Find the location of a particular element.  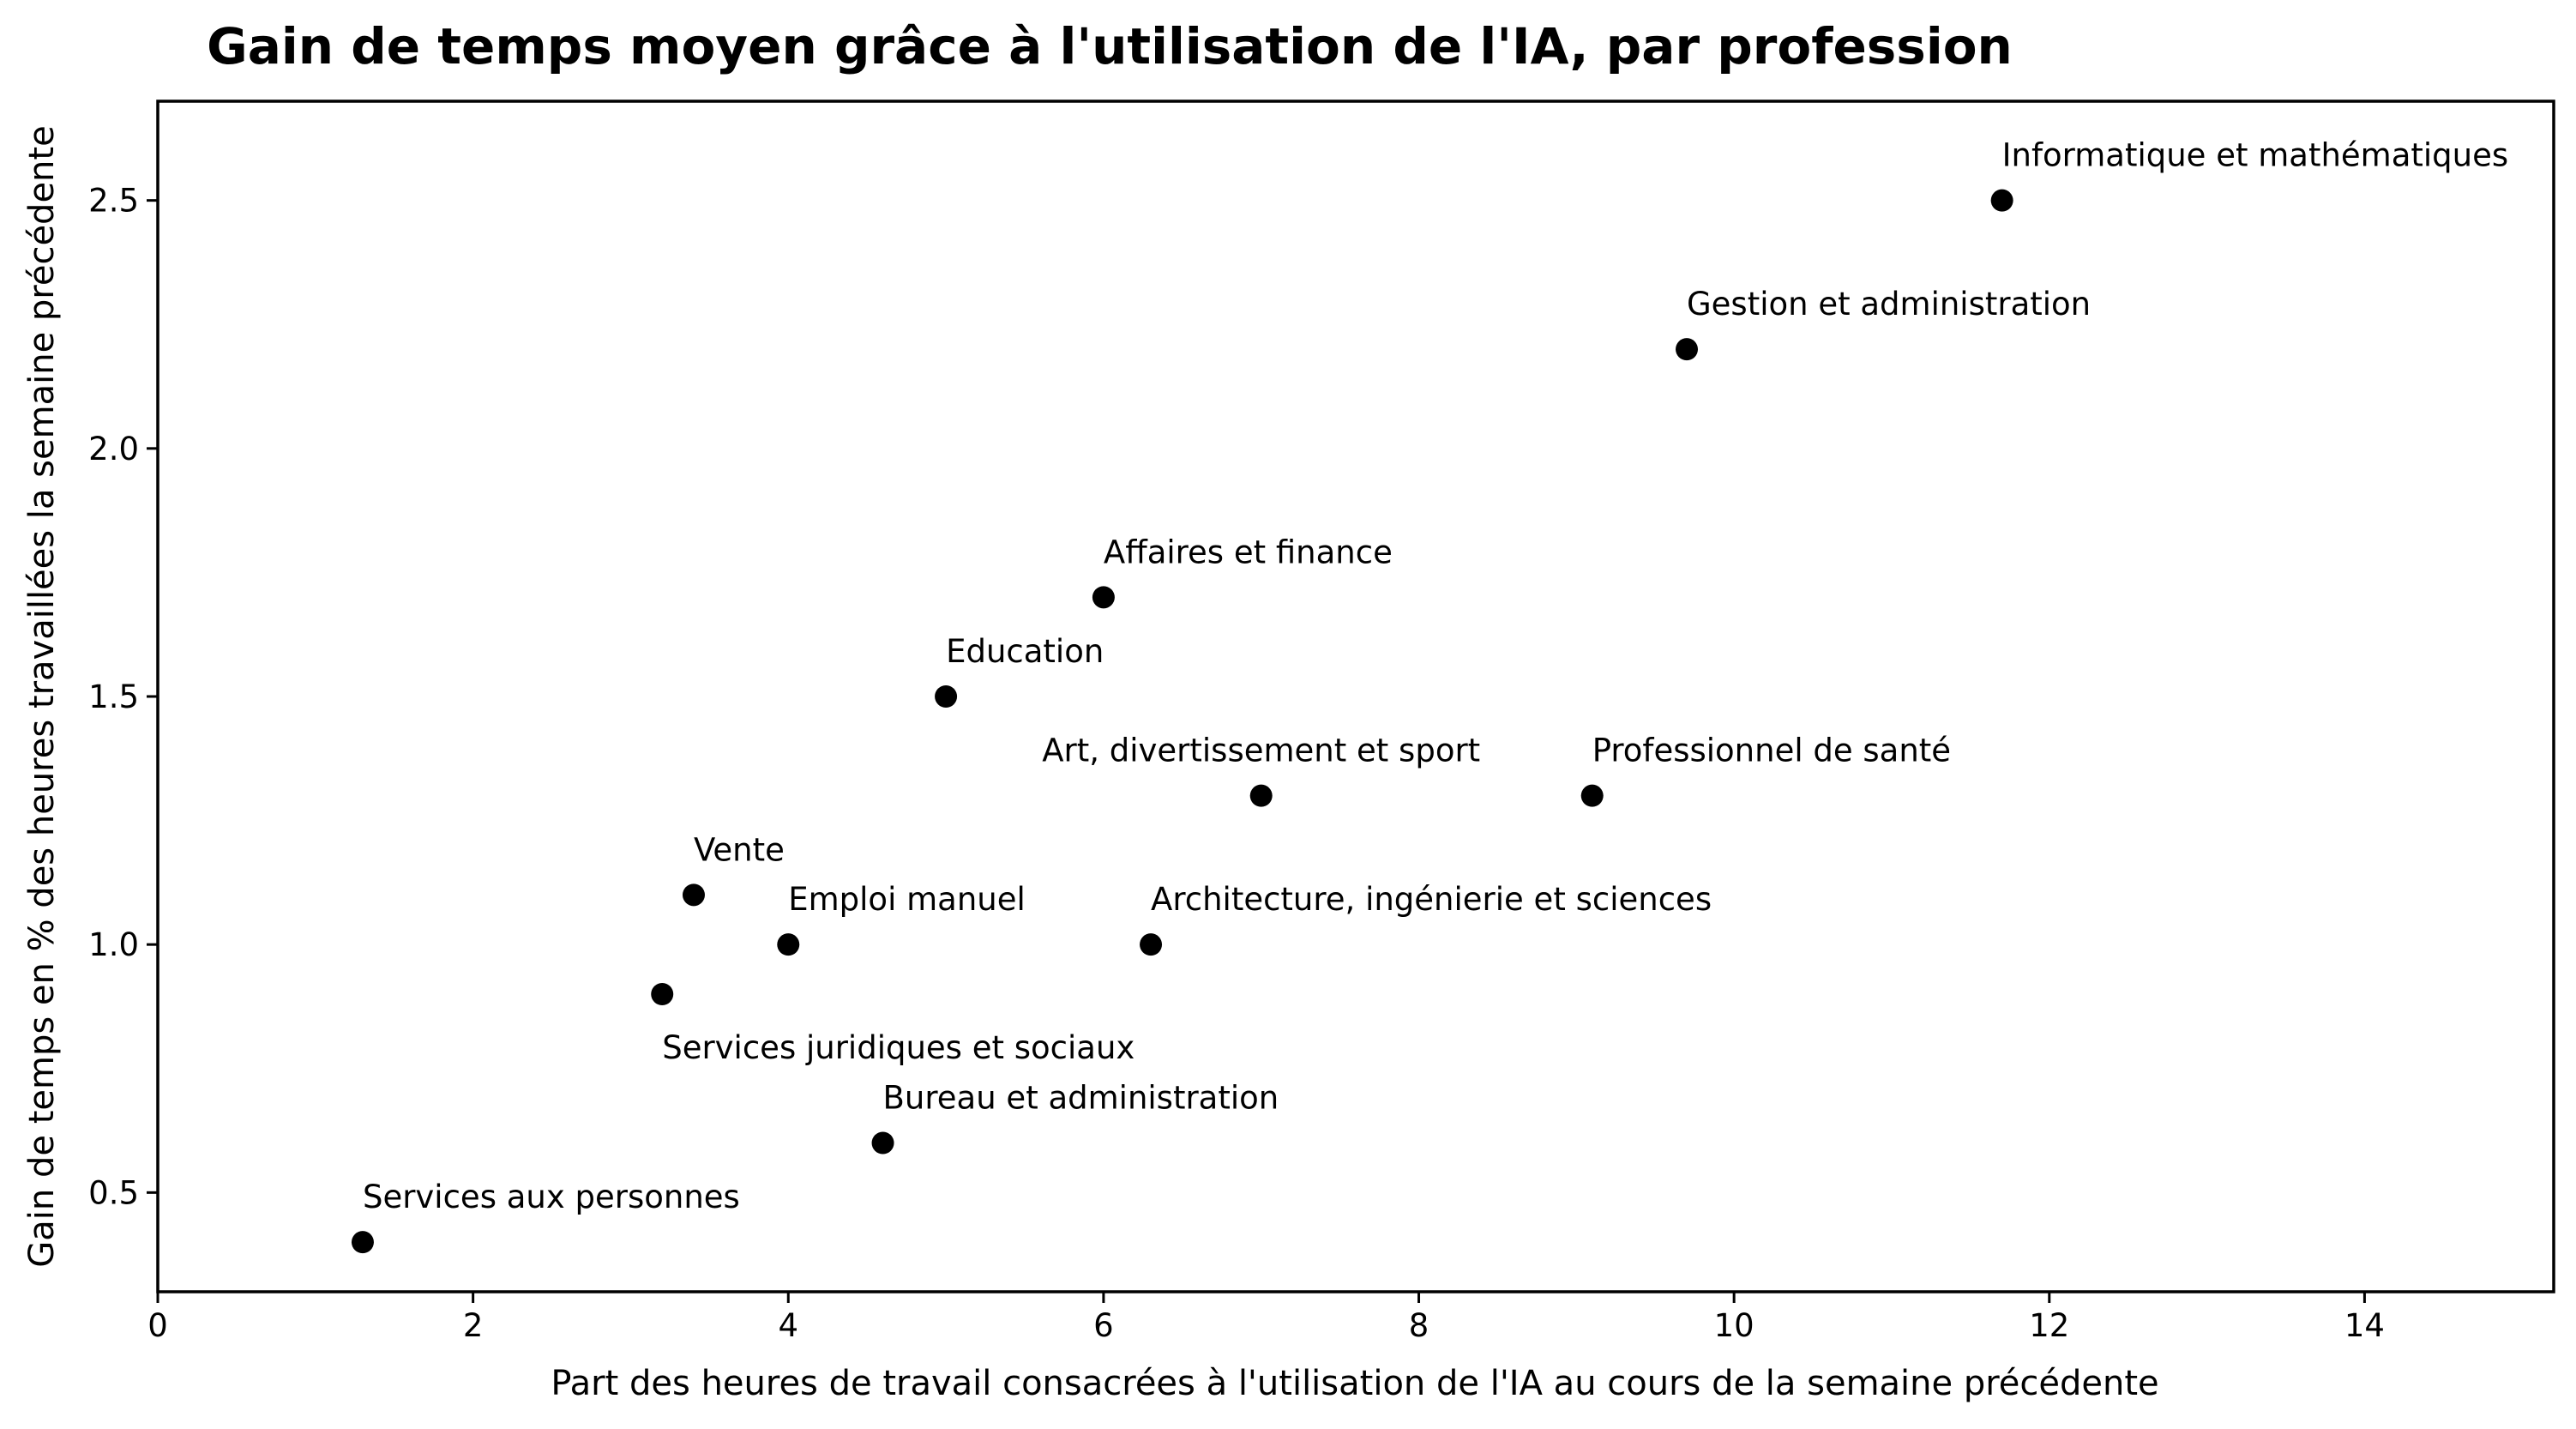

x-tick-label: 14 is located at coordinates (2364, 1325).